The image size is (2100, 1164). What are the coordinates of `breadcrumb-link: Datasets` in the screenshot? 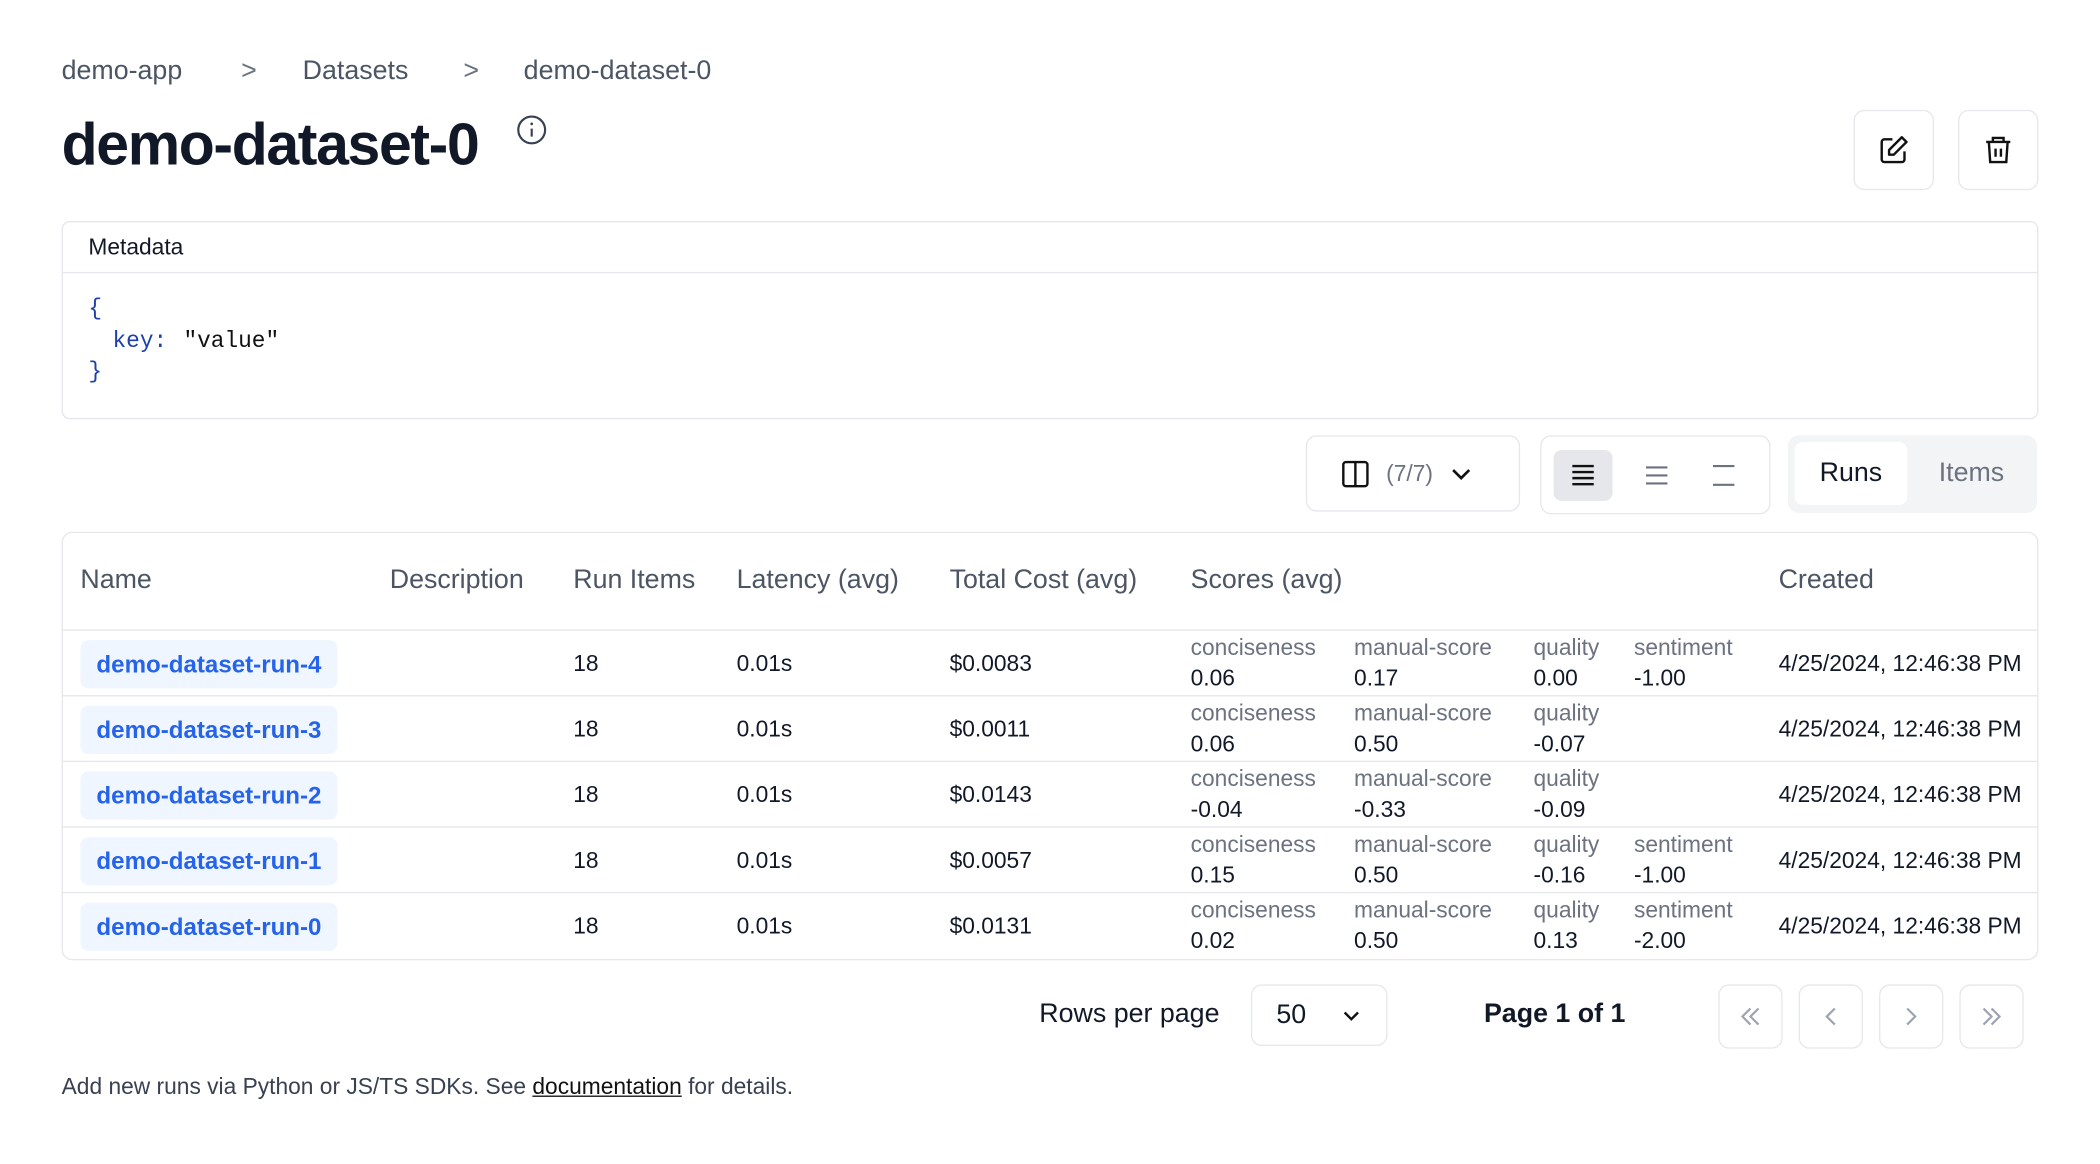 It's located at (355, 71).